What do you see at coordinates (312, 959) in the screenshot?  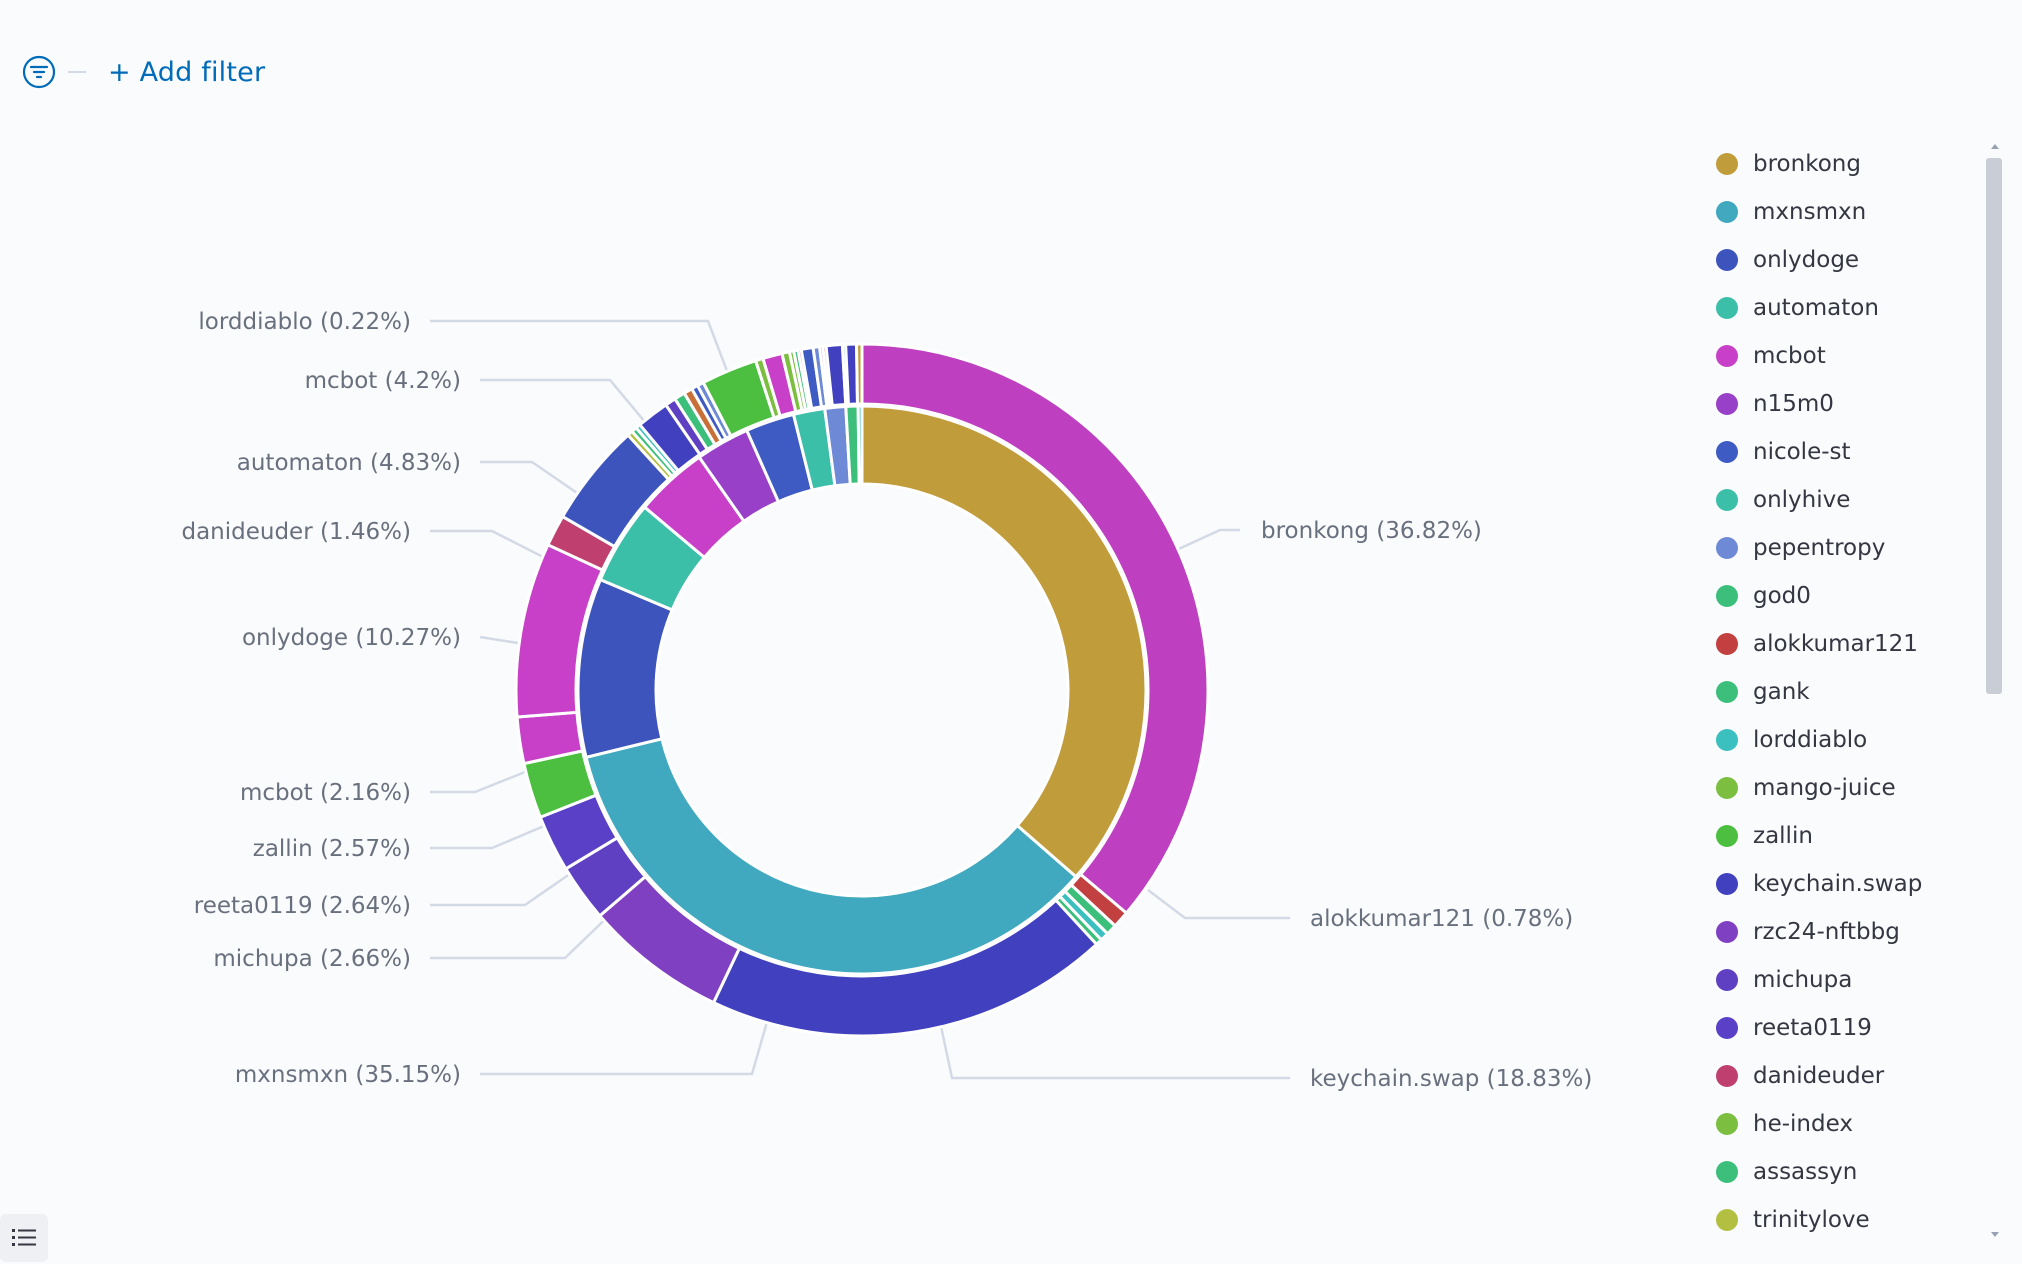 I see `slice-label: michupa (2.66%)` at bounding box center [312, 959].